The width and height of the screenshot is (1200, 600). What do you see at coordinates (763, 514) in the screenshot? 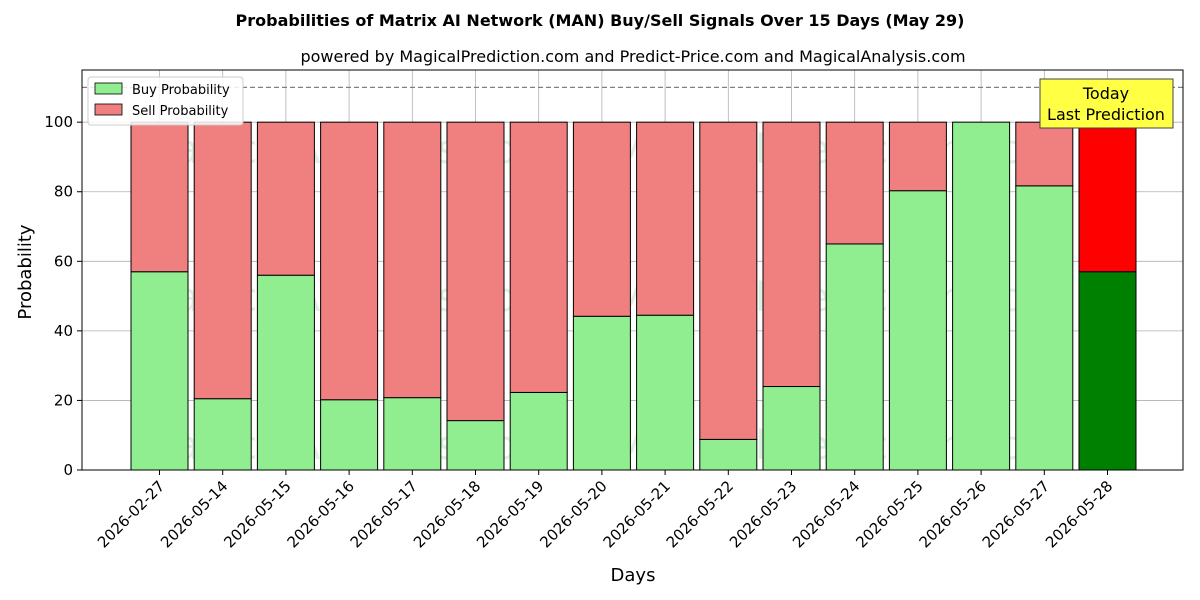
I see `x-tick-label-10: 2026-05-23` at bounding box center [763, 514].